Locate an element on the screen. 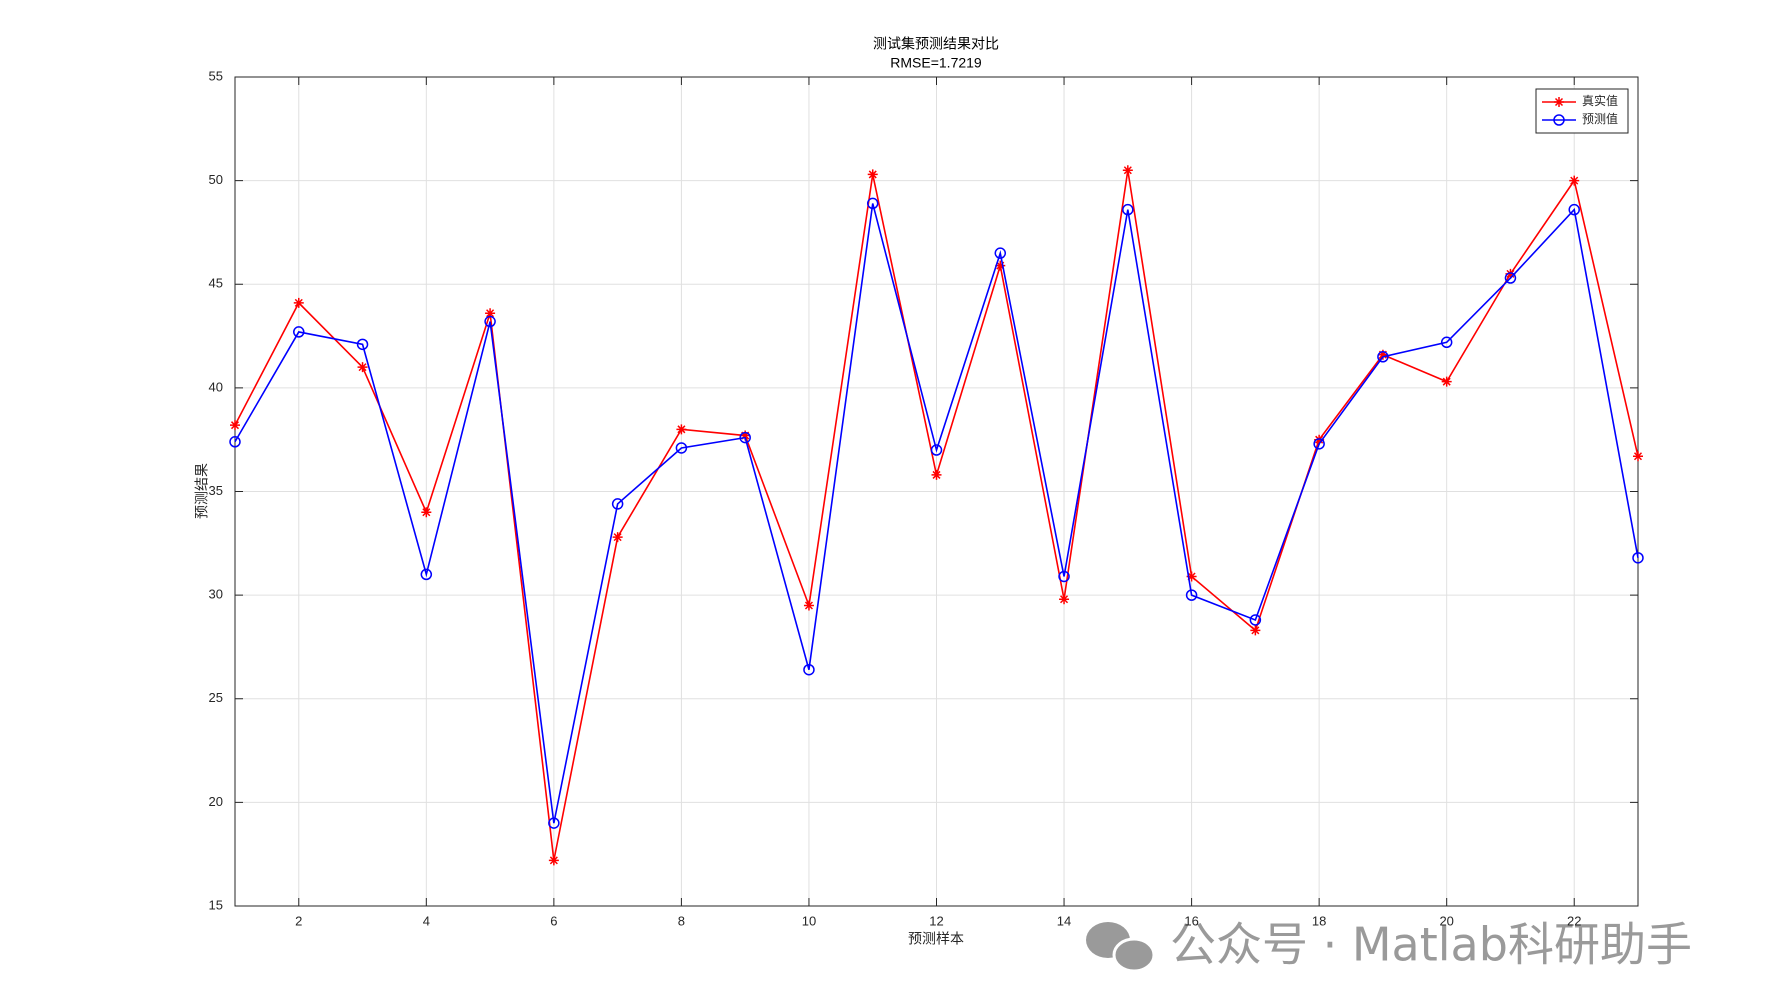 This screenshot has width=1792, height=1008. x-tick-label: 12 is located at coordinates (936, 920).